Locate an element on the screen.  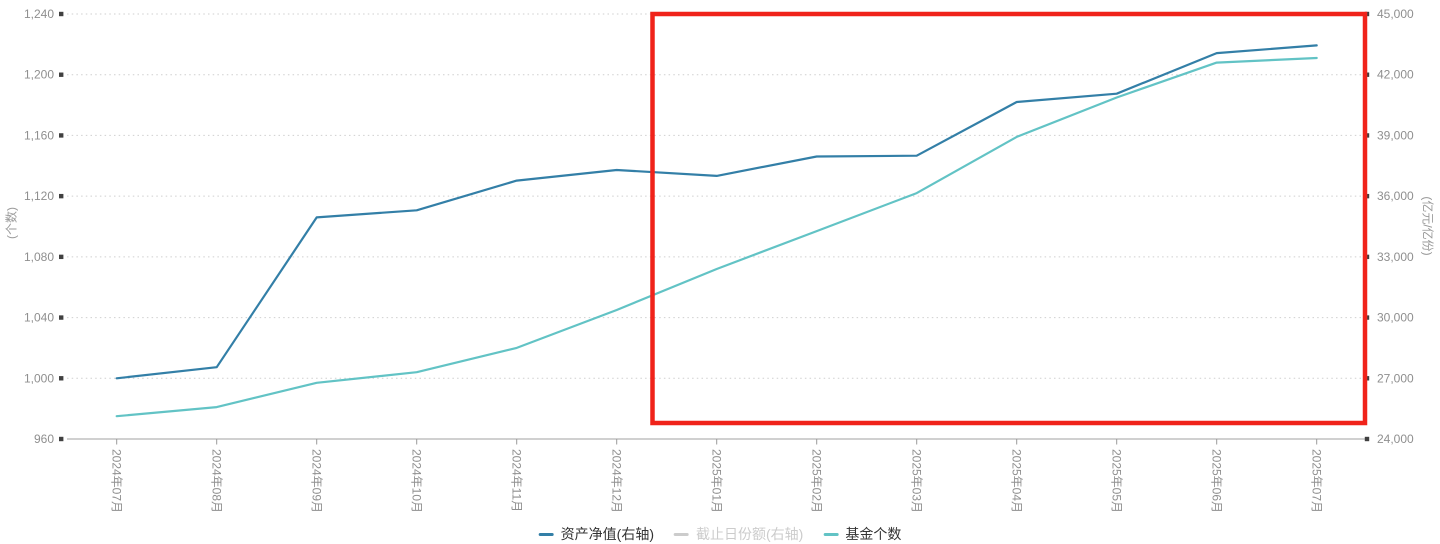
legend-label: 资产净值(右轴) is located at coordinates (607, 534).